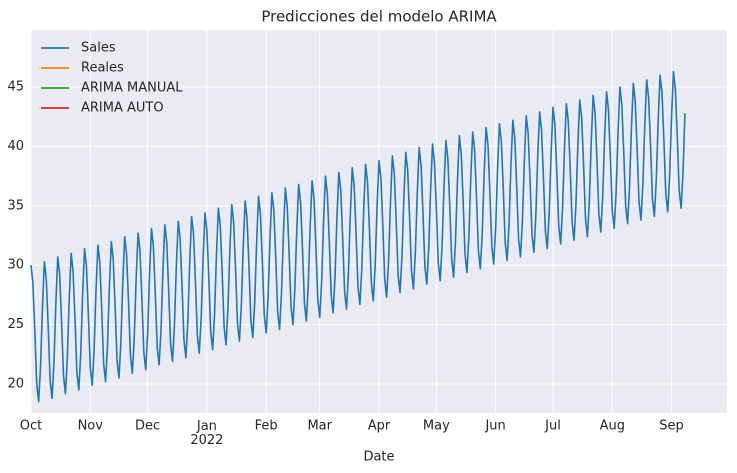 The height and width of the screenshot is (473, 737). What do you see at coordinates (436, 426) in the screenshot?
I see `x-tick-label: May` at bounding box center [436, 426].